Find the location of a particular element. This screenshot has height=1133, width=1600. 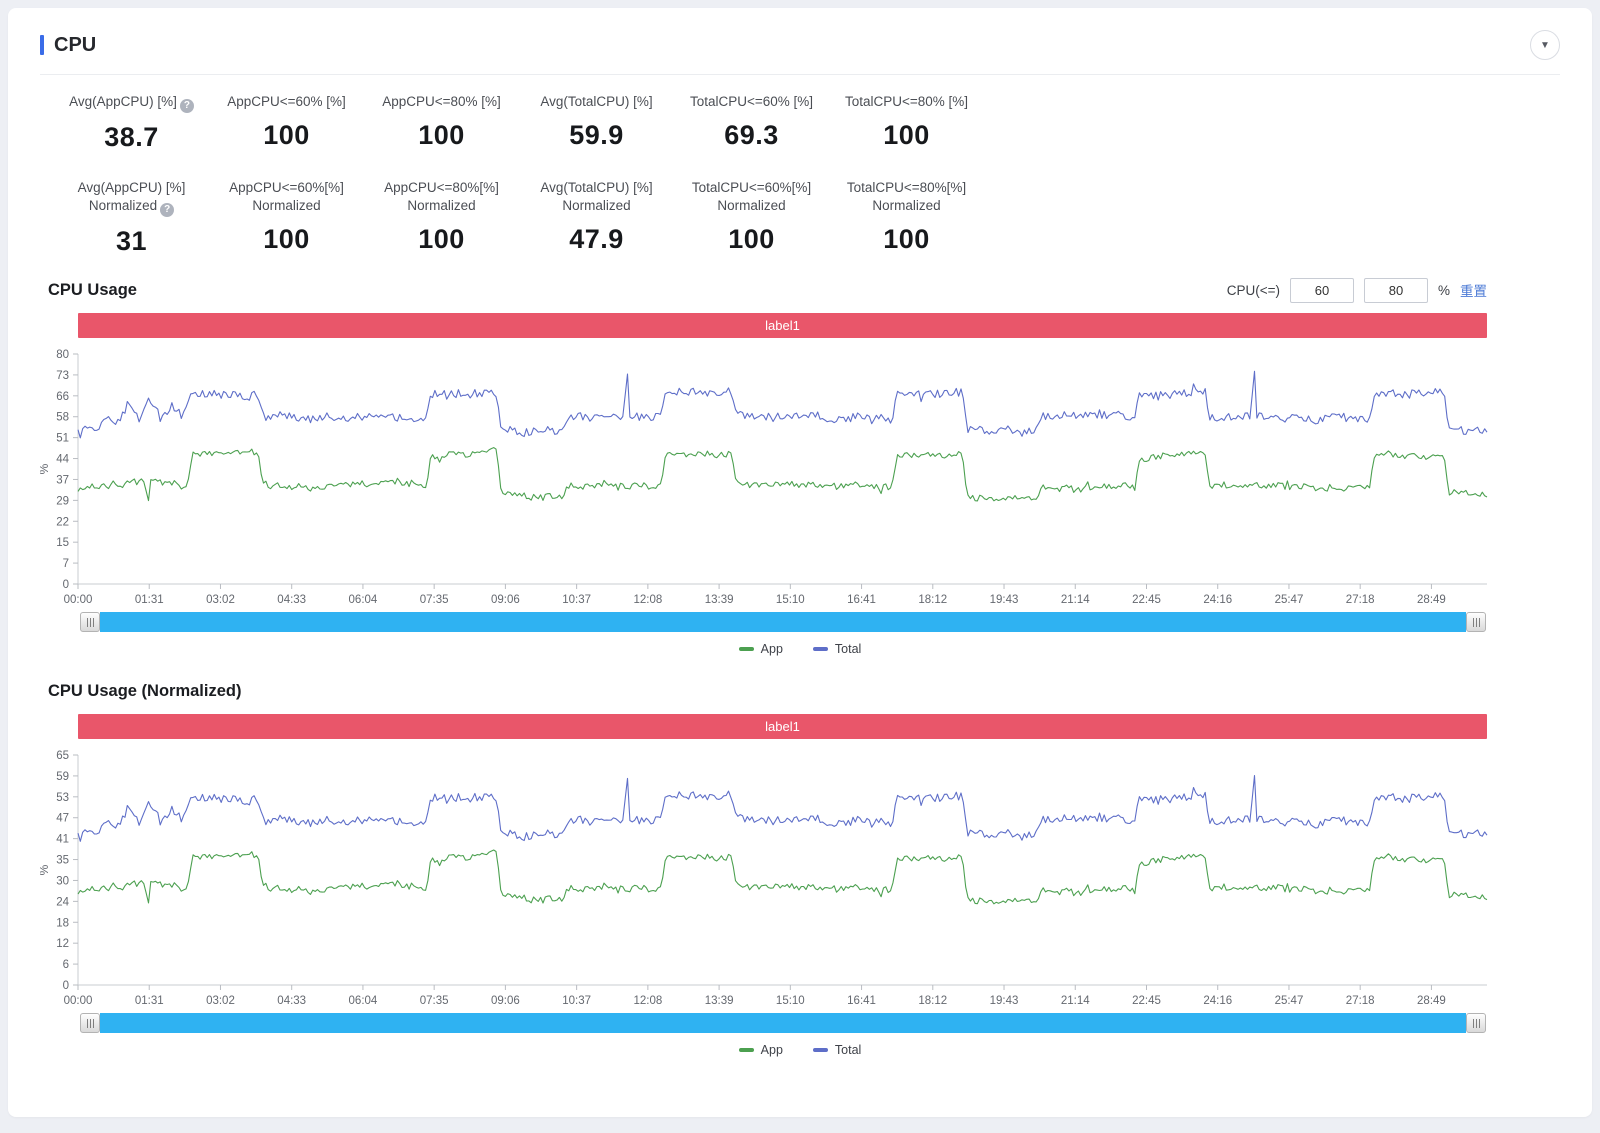

stat-item: Avg(TotalCPU) [%] Normalized 47.9 is located at coordinates (596, 218).